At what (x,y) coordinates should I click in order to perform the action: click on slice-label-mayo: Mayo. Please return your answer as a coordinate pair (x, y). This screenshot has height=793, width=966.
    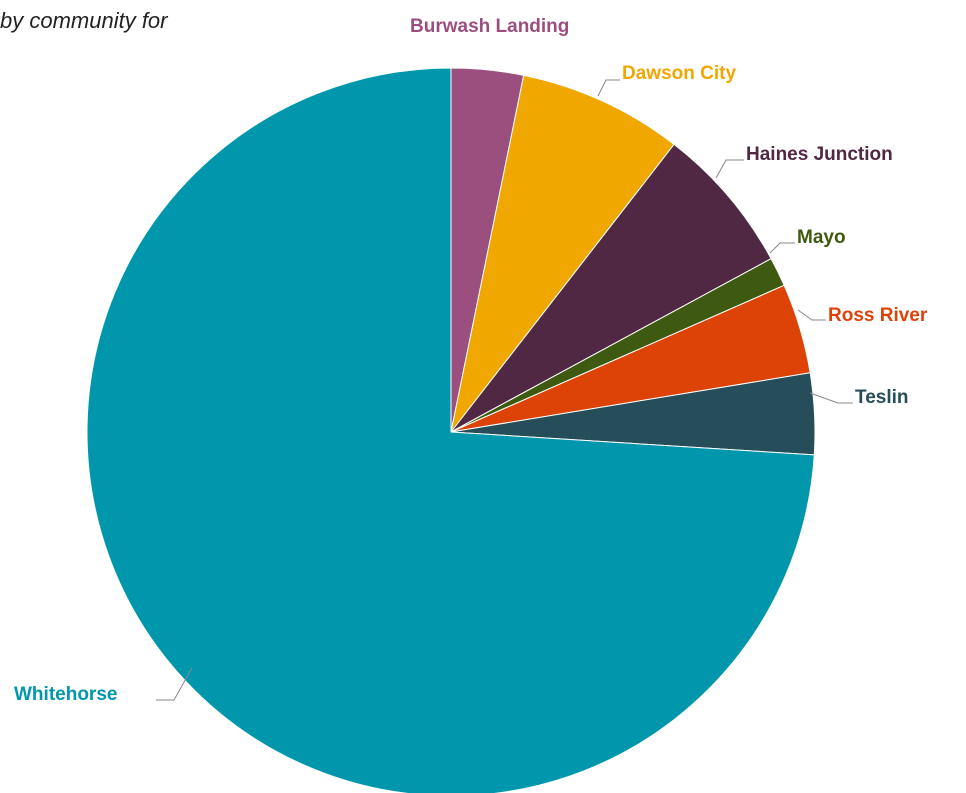
    Looking at the image, I should click on (821, 237).